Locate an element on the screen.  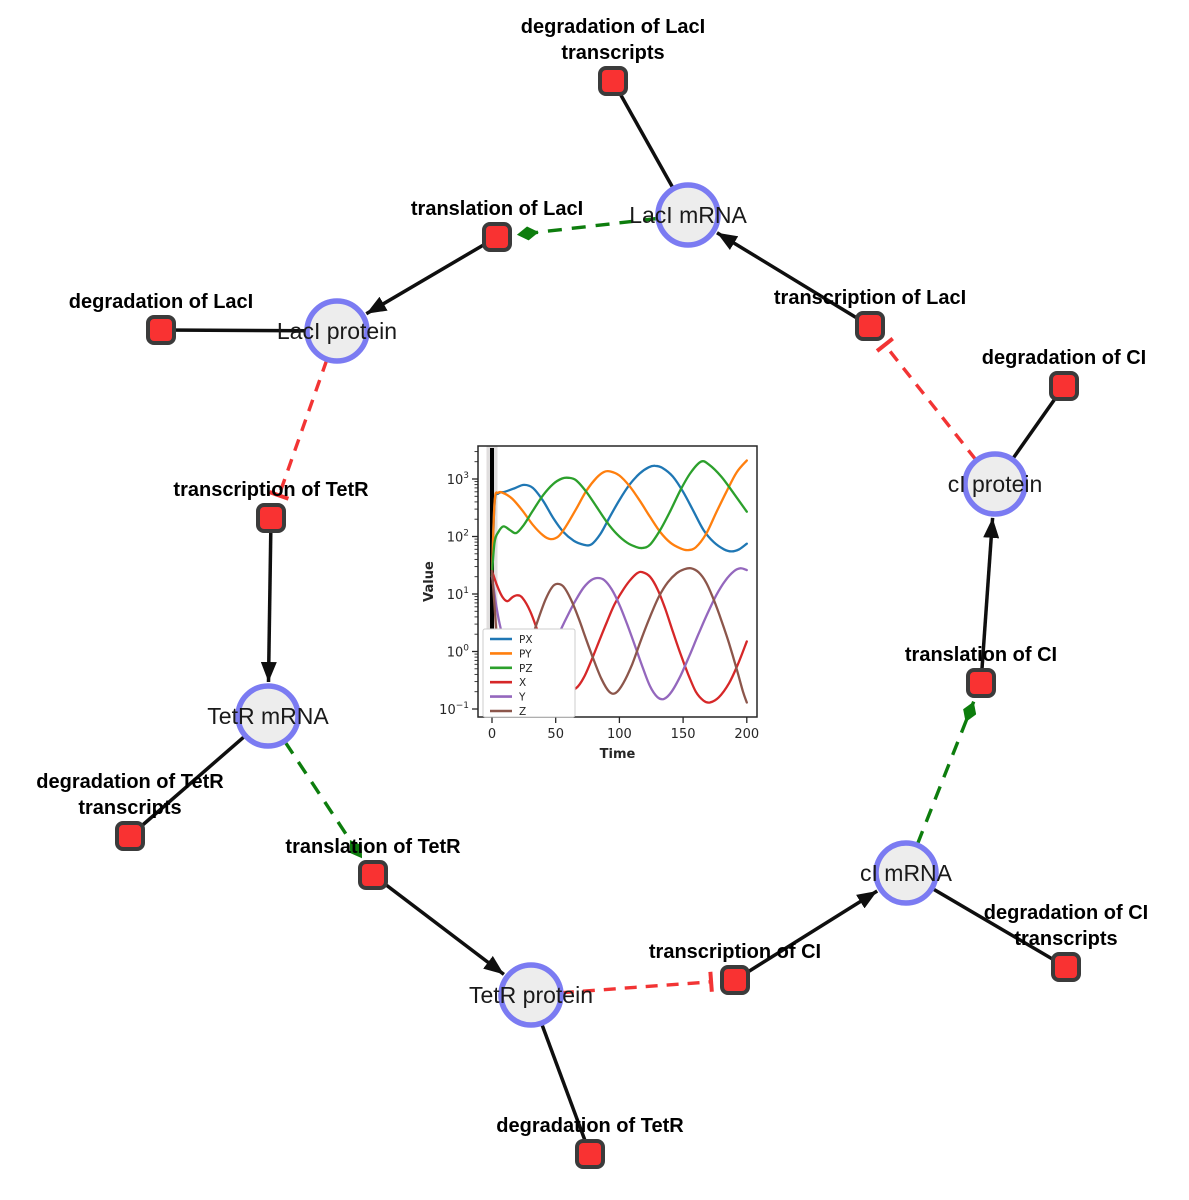
reaction-node-transl_laci is located at coordinates (497, 237).